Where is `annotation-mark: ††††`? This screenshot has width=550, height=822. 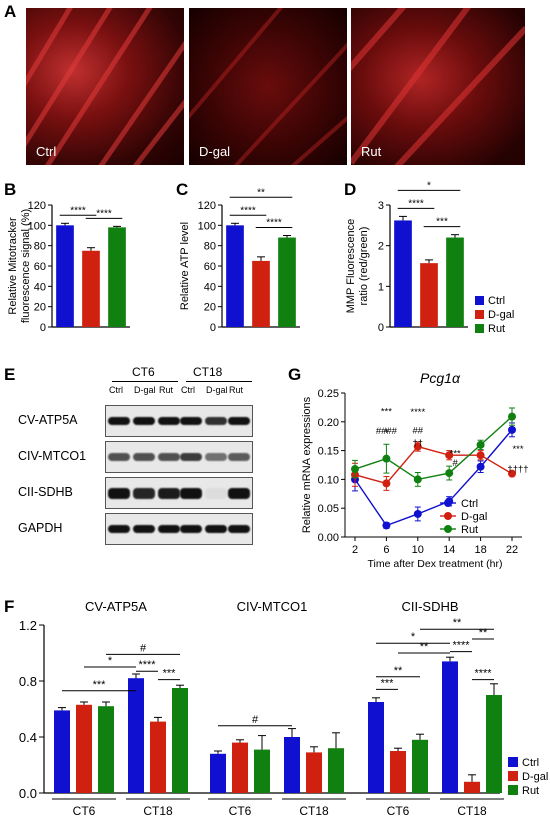 annotation-mark: †††† is located at coordinates (517, 469).